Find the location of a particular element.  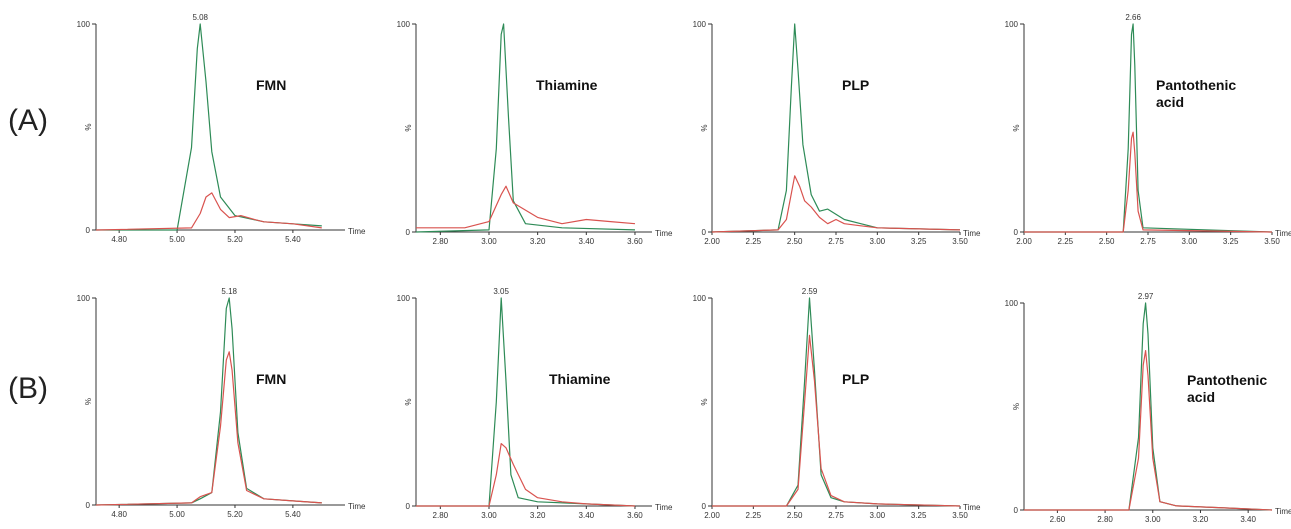

chart-panel: 0 100% 4.80 5.00 5.20 5.40 Time 5.08 FMN is located at coordinates (221, 128).